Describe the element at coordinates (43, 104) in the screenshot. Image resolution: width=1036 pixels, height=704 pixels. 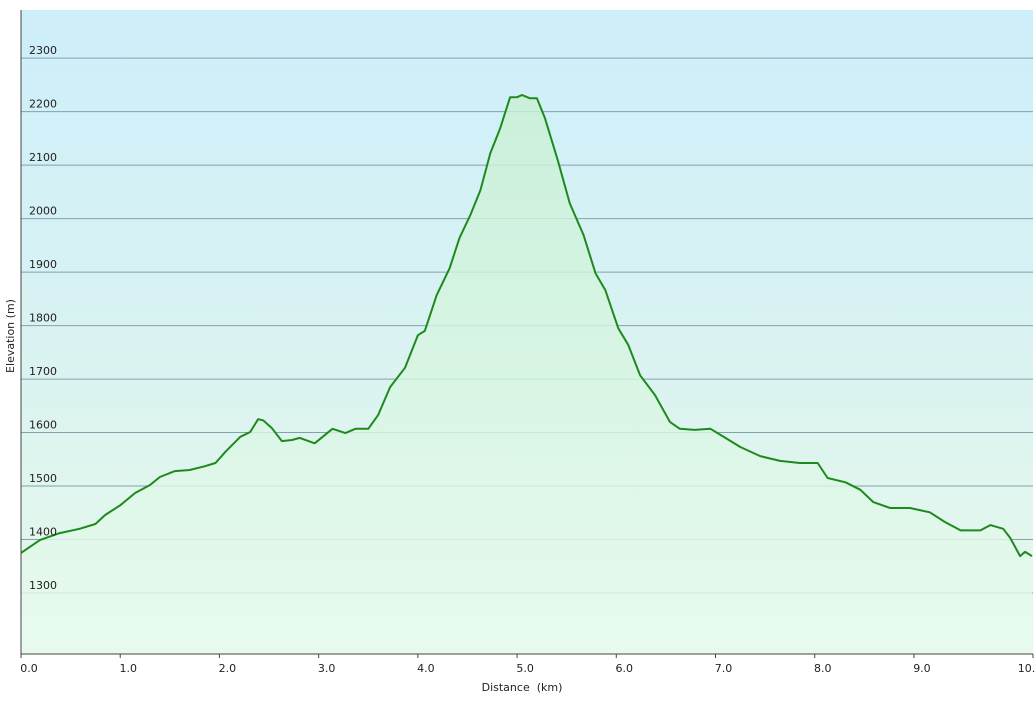
I see `y-tick-label: 2200` at that location.